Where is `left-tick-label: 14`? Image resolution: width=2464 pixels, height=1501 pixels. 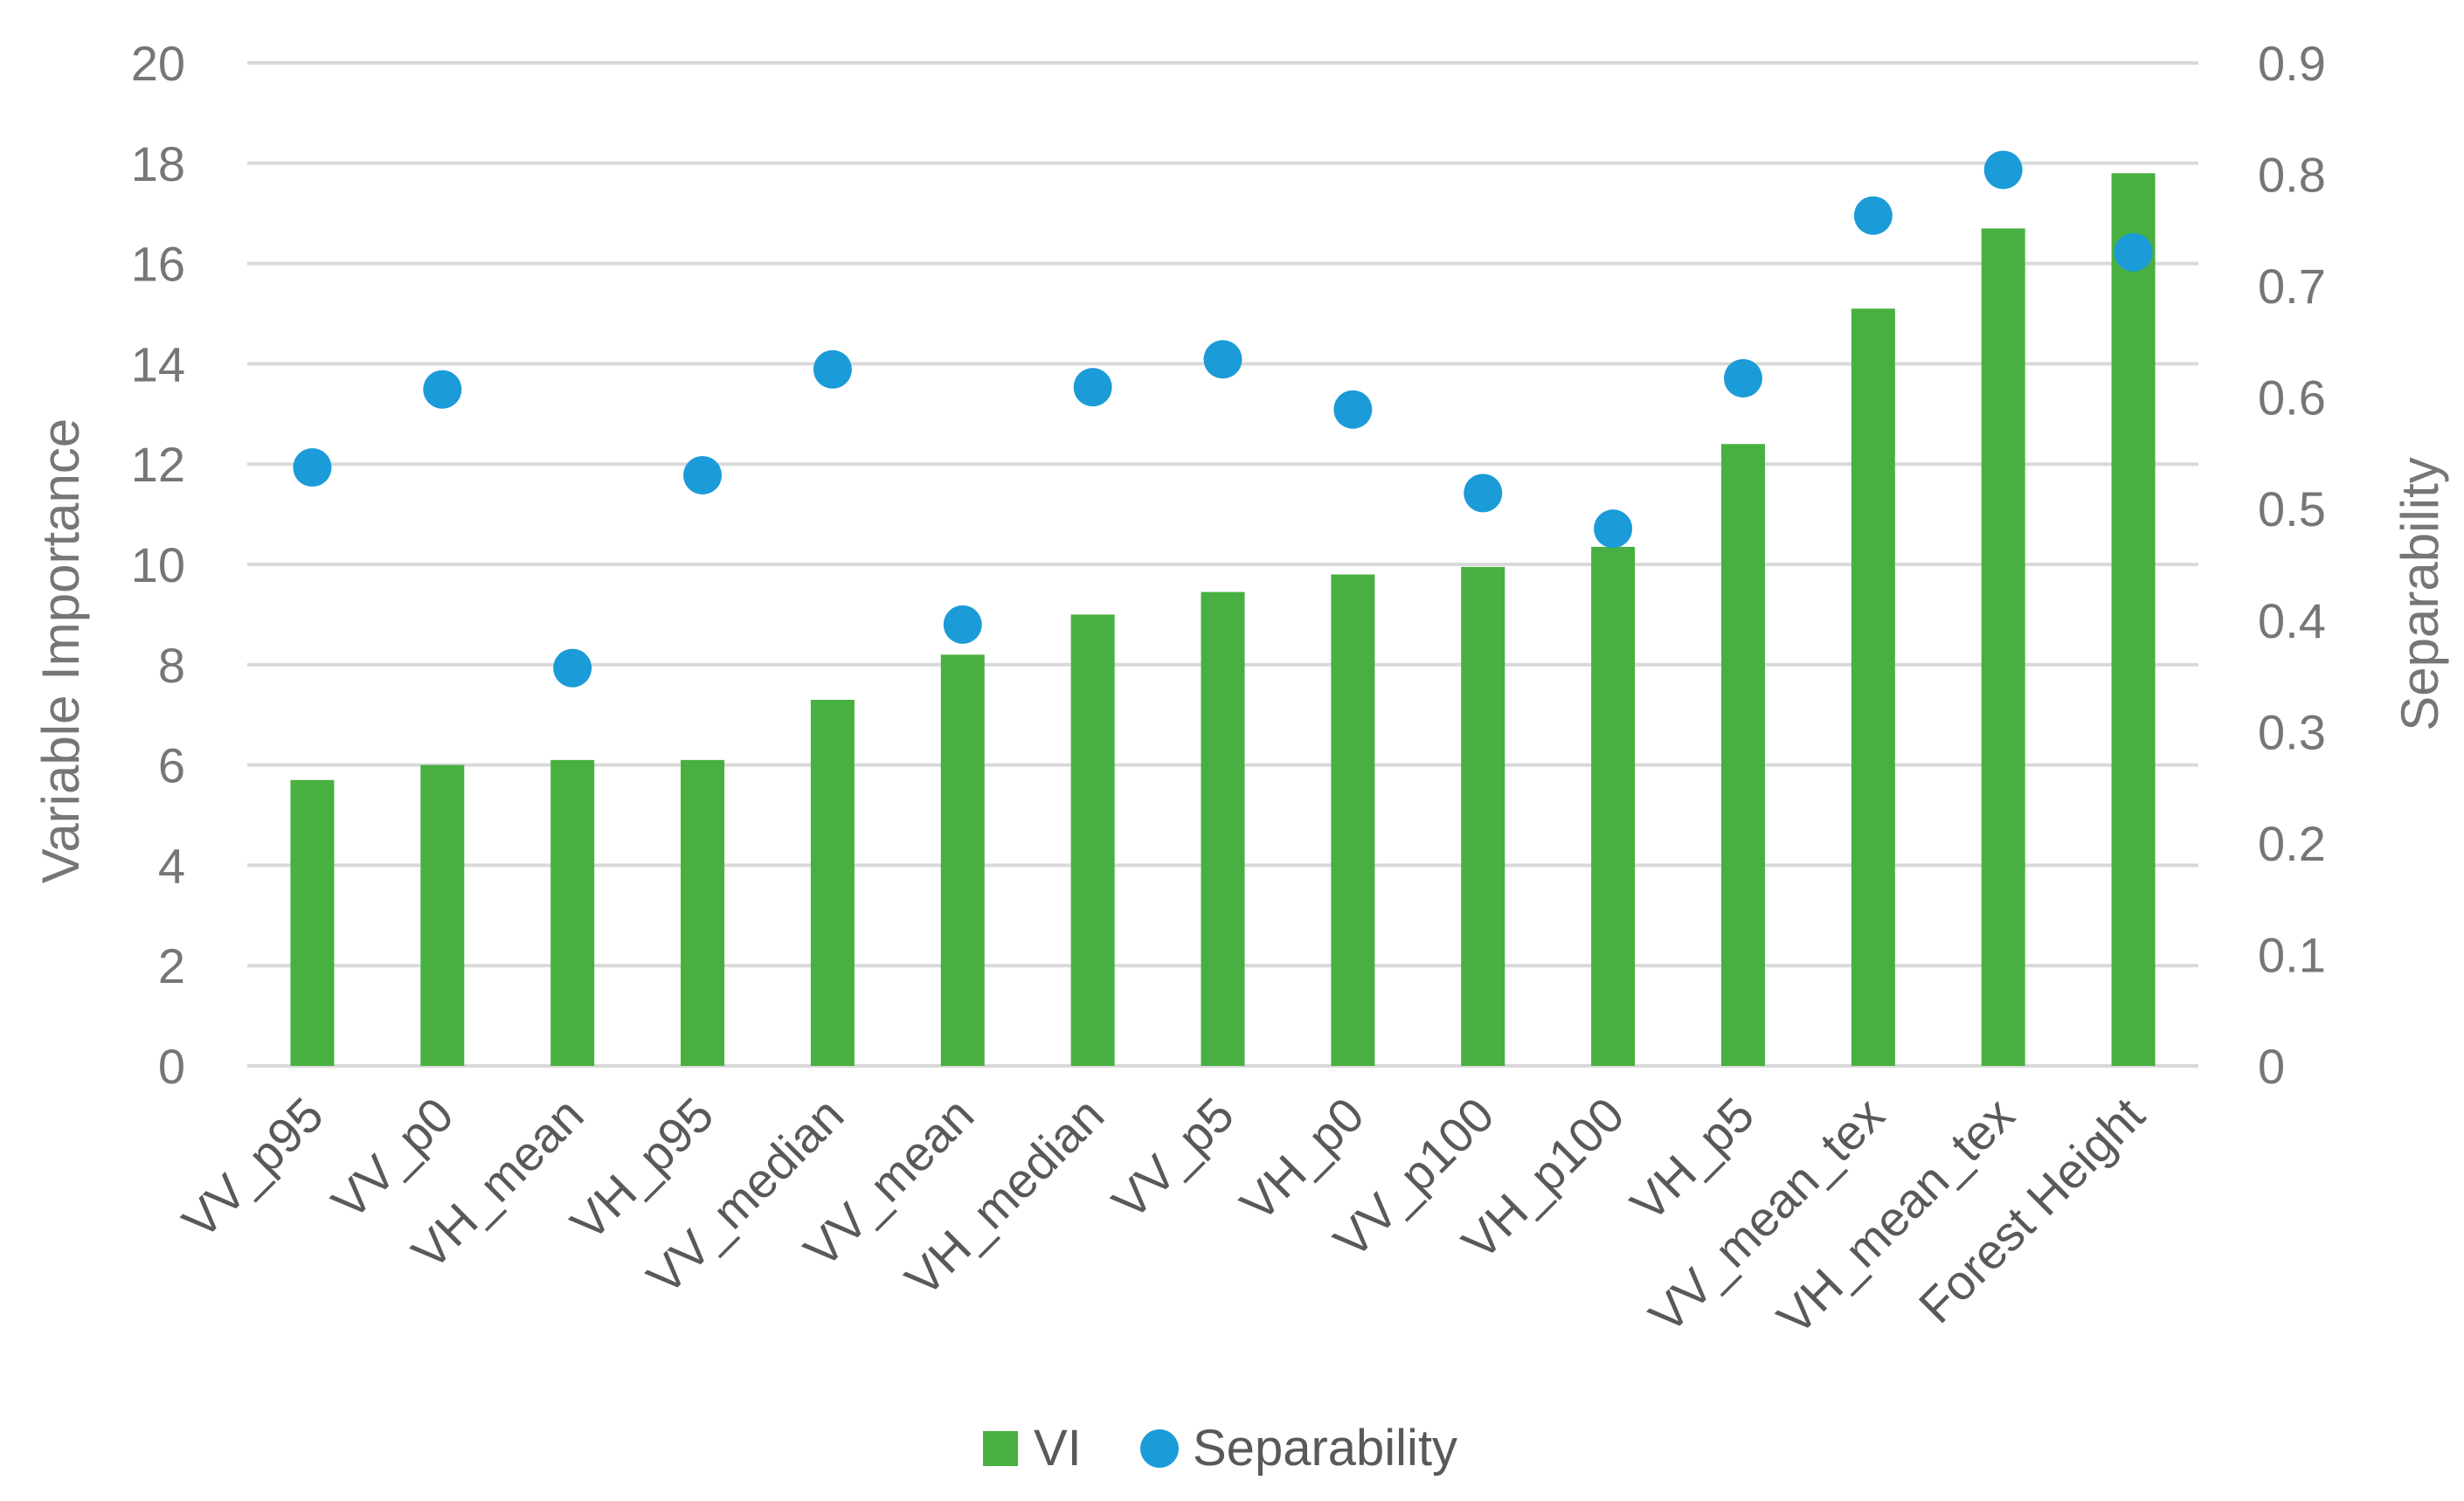
left-tick-label: 14 is located at coordinates (158, 363).